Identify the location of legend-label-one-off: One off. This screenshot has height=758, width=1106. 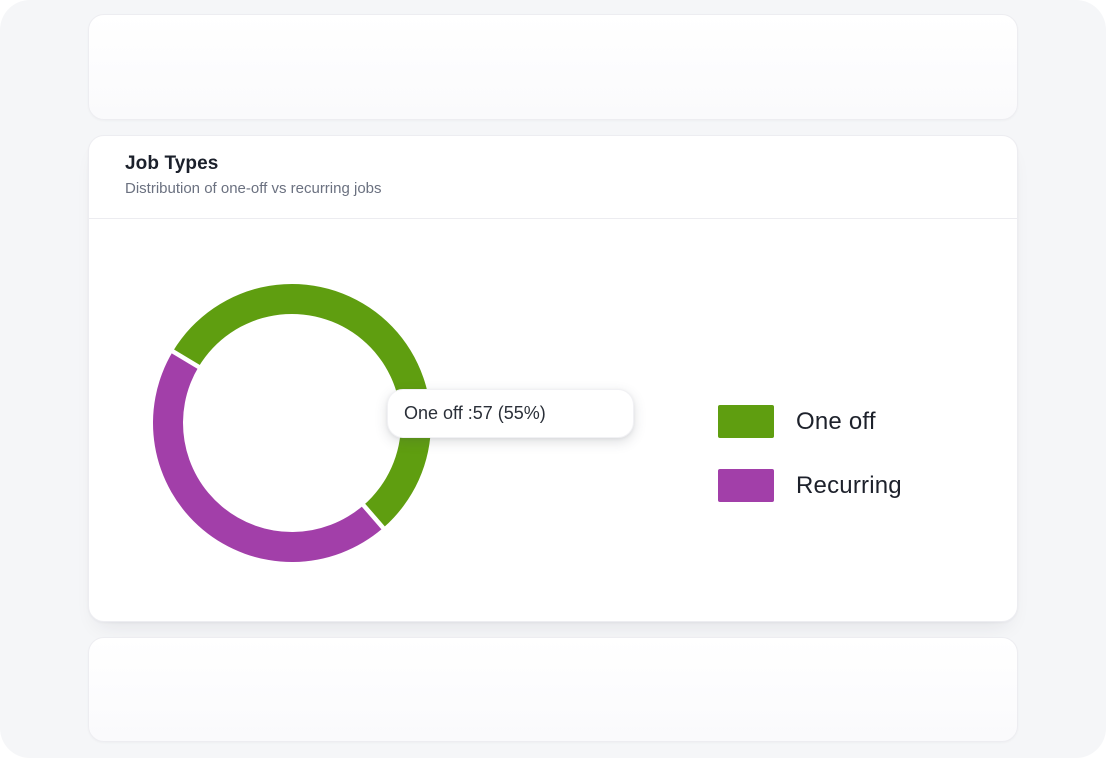
(836, 421).